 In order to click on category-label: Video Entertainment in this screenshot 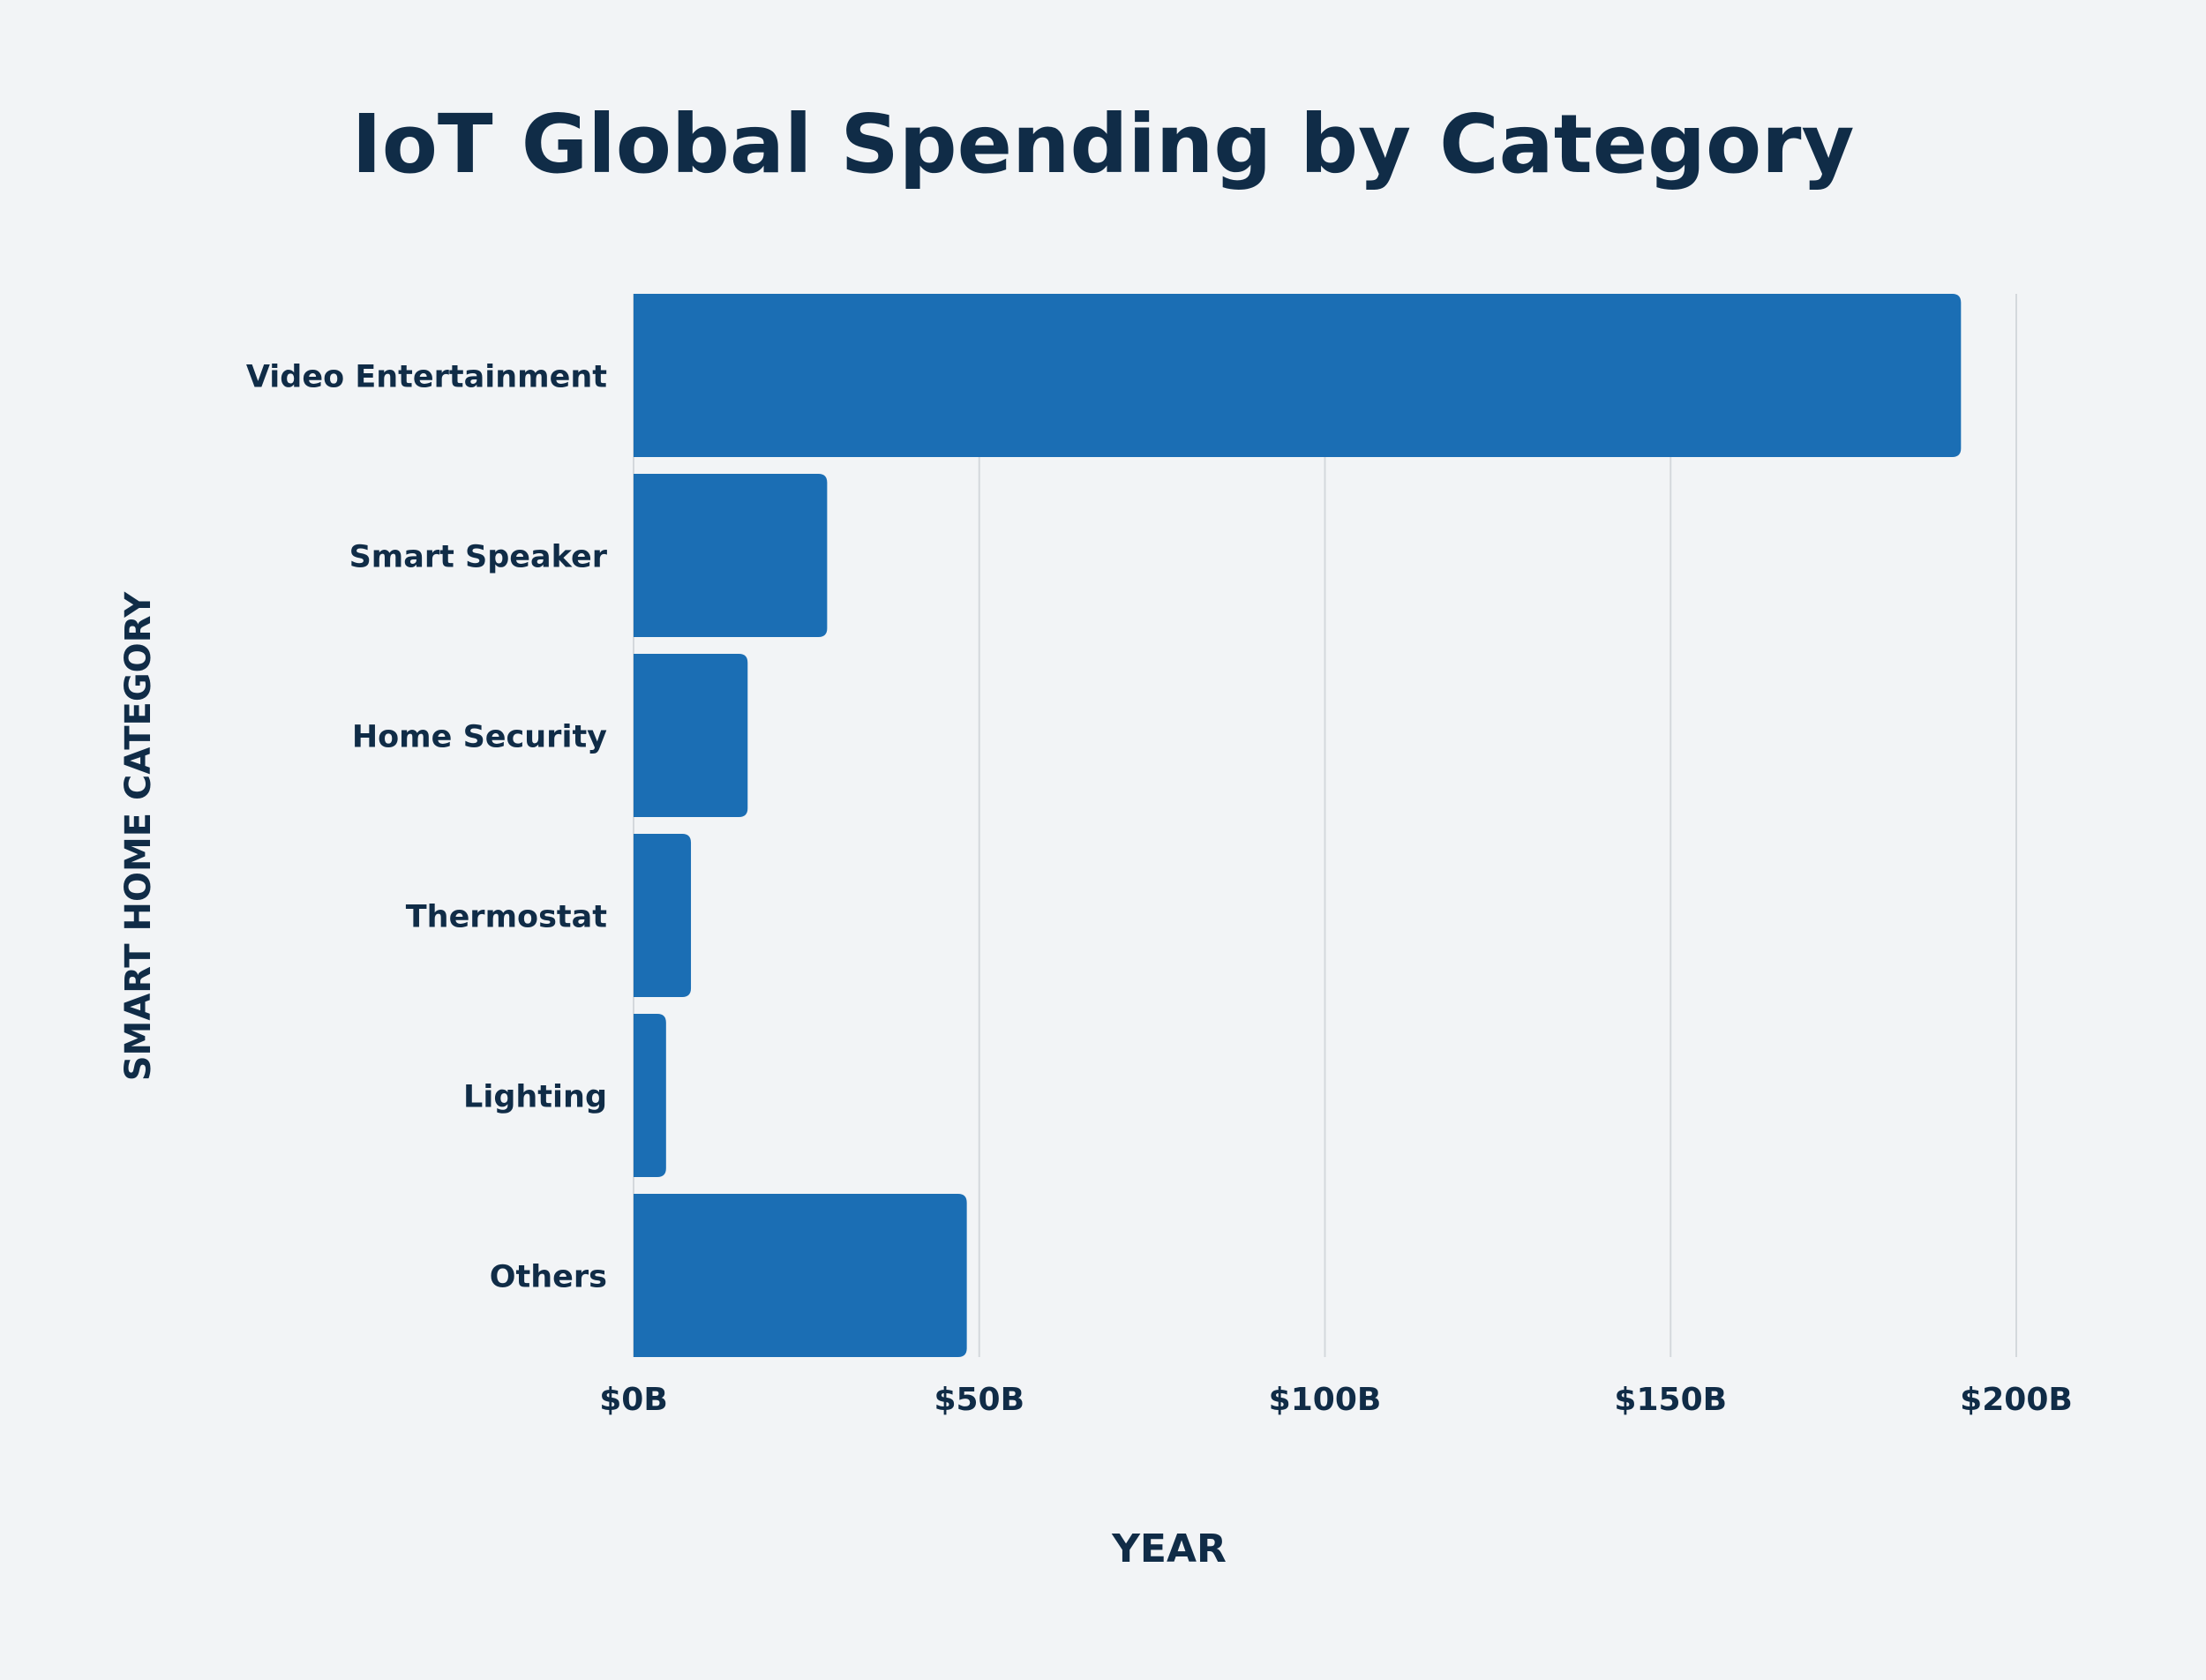, I will do `click(426, 377)`.